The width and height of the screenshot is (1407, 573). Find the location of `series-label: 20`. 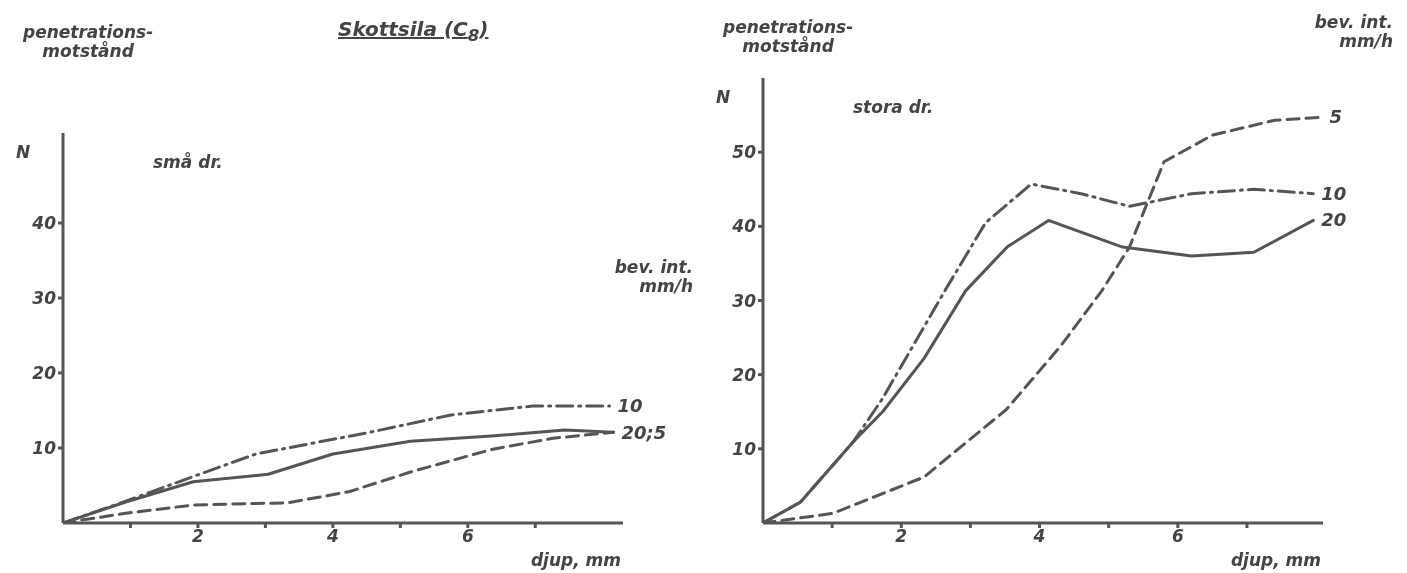

series-label: 20 is located at coordinates (1334, 220).